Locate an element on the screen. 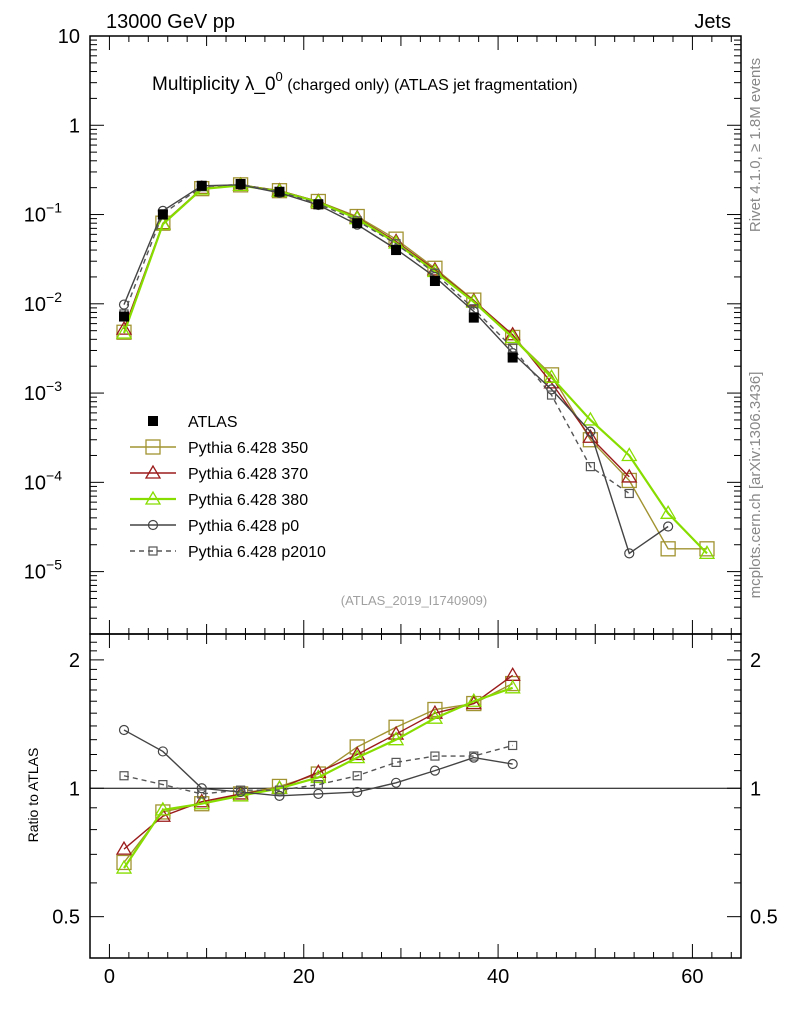 This screenshot has width=786, height=1029. plot-title-sub: (charged only) (ATLAS jet fragmentation) is located at coordinates (430, 85).